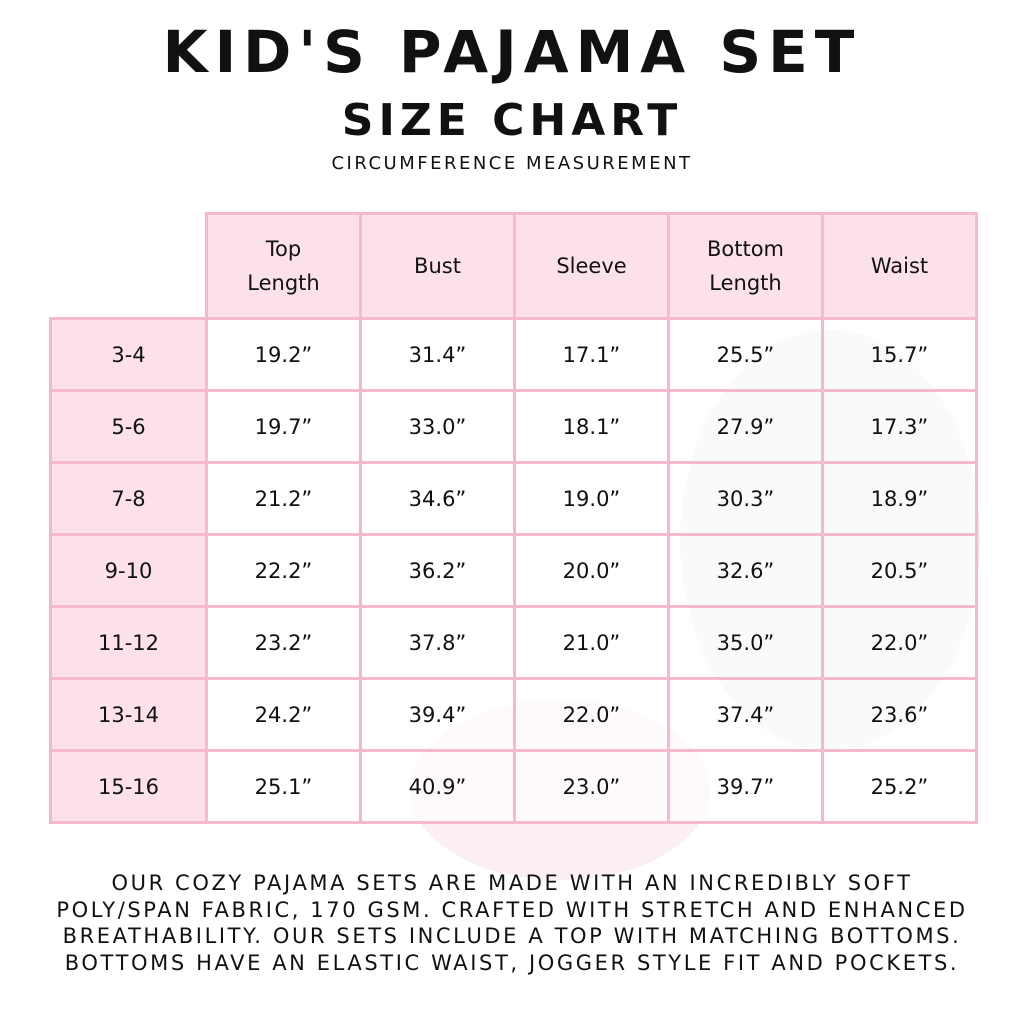  I want to click on measurement-cell: 24.2”, so click(283, 714).